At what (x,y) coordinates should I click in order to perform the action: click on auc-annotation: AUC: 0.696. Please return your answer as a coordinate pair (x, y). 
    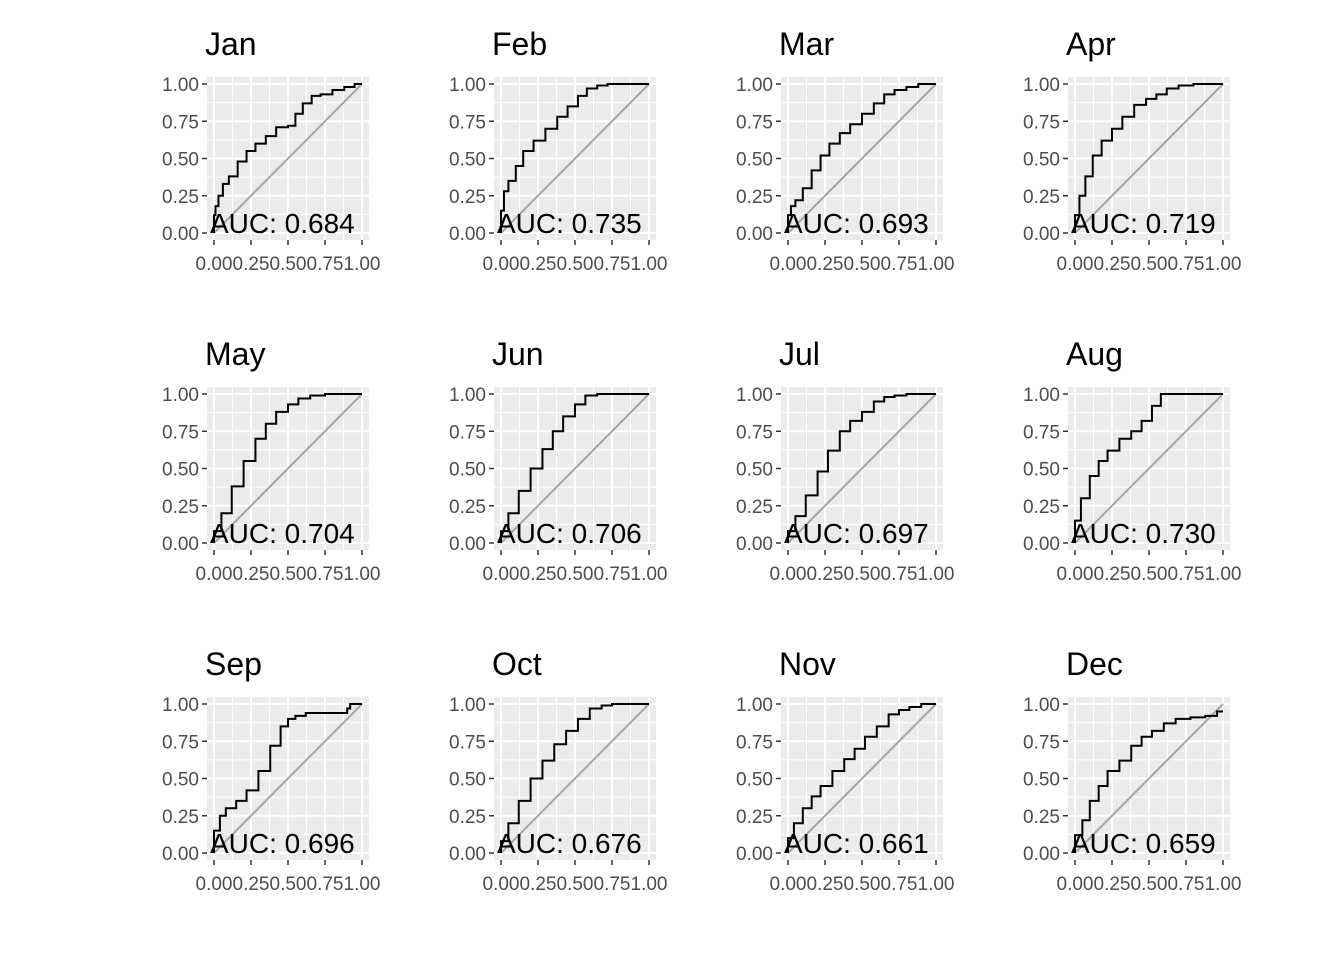
    Looking at the image, I should click on (282, 843).